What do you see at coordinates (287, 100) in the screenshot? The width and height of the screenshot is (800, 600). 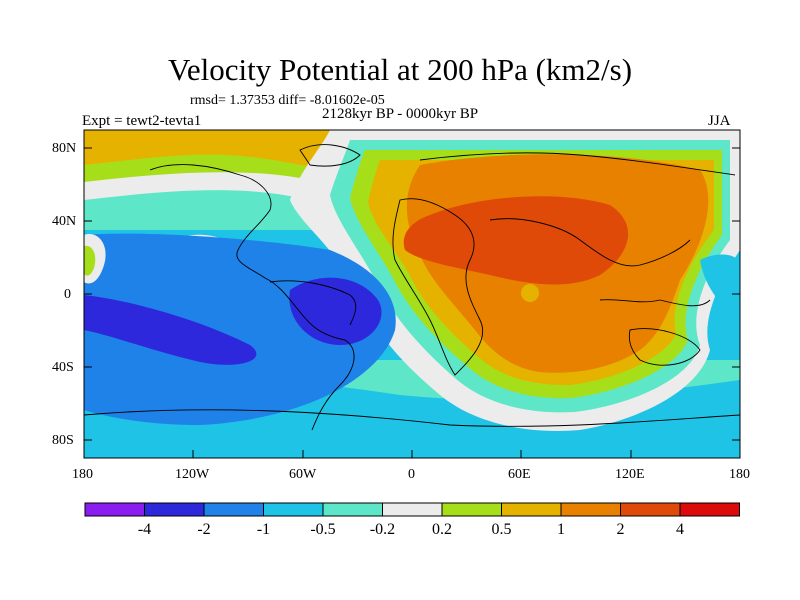 I see `stats-text: rmsd= 1.37353 diff= -8.01602e-05` at bounding box center [287, 100].